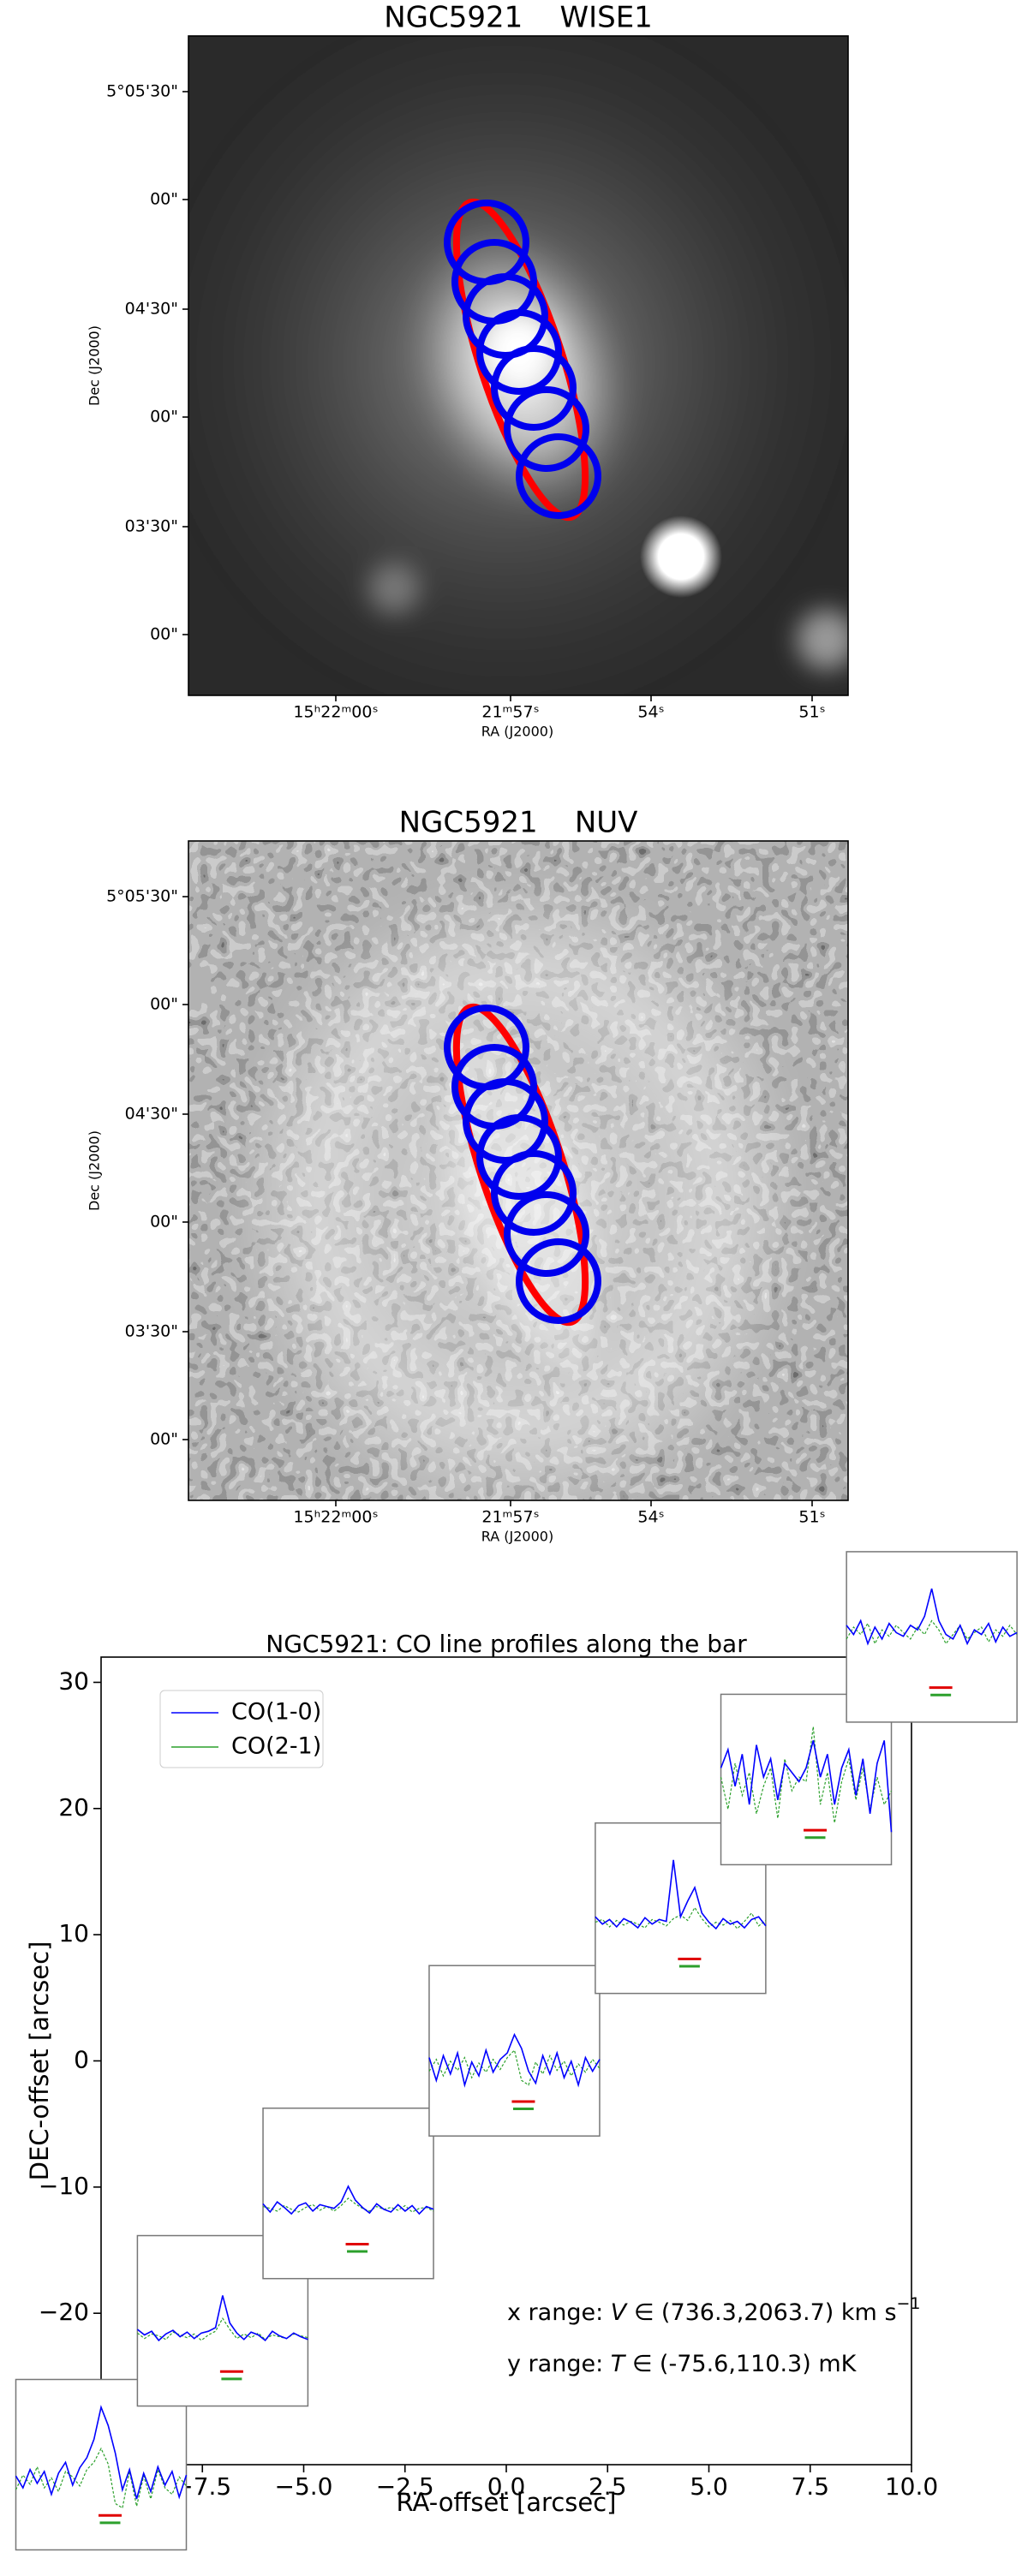 This screenshot has width=1028, height=2576. I want to click on chart-title: NGC5921: CO line profiles along the bar, so click(506, 1644).